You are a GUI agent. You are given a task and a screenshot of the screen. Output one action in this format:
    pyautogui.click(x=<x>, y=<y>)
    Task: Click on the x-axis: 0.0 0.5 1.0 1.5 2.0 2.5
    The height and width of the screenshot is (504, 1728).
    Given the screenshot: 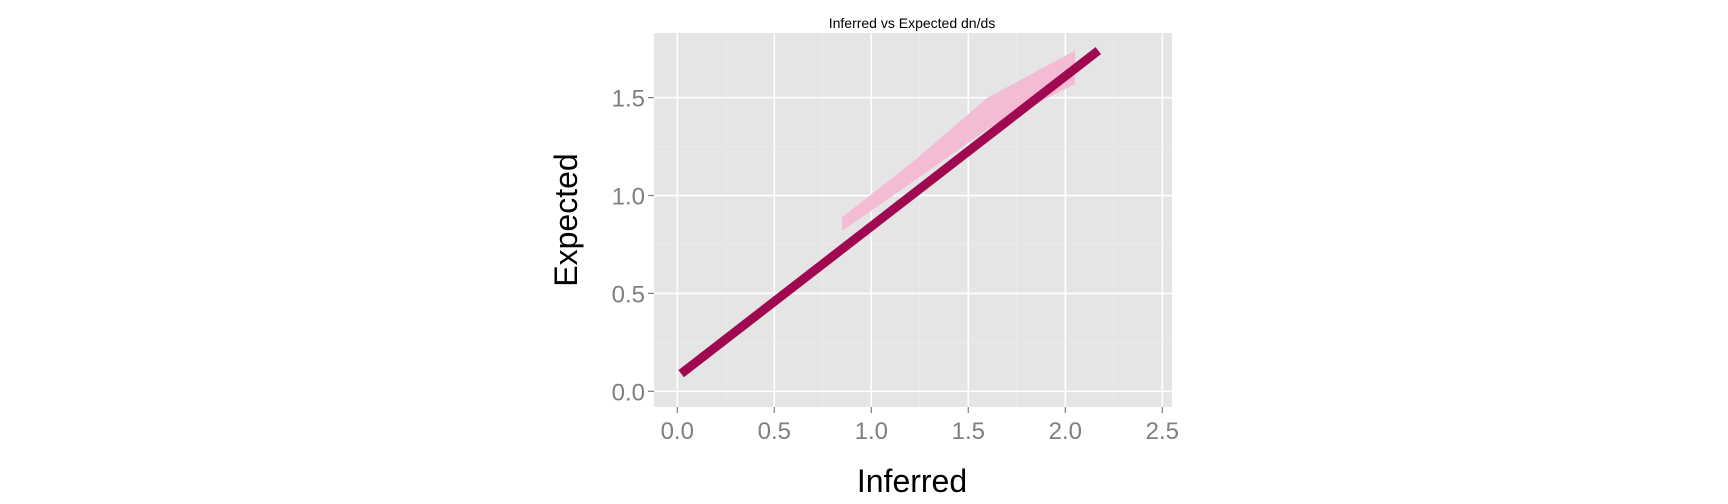 What is the action you would take?
    pyautogui.click(x=920, y=426)
    